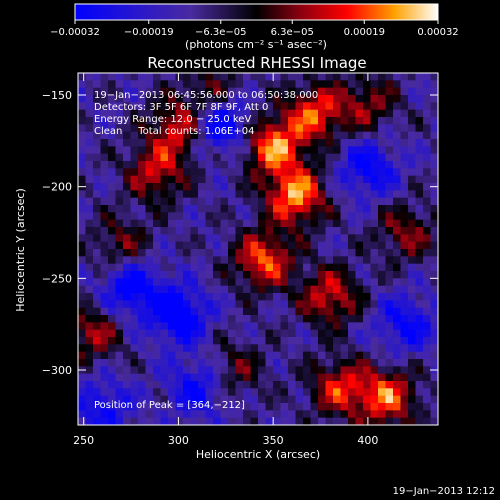 The width and height of the screenshot is (500, 500). I want to click on y-tick-label: −250, so click(57, 278).